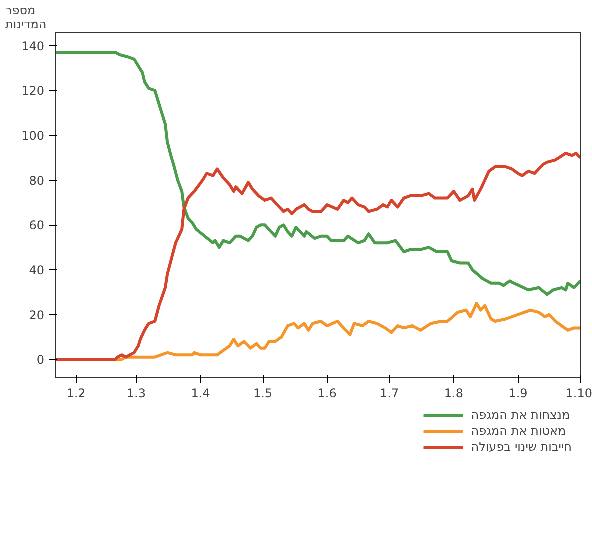 This screenshot has width=592, height=536. Describe the element at coordinates (33, 91) in the screenshot. I see `y-tick-label: 120` at that location.